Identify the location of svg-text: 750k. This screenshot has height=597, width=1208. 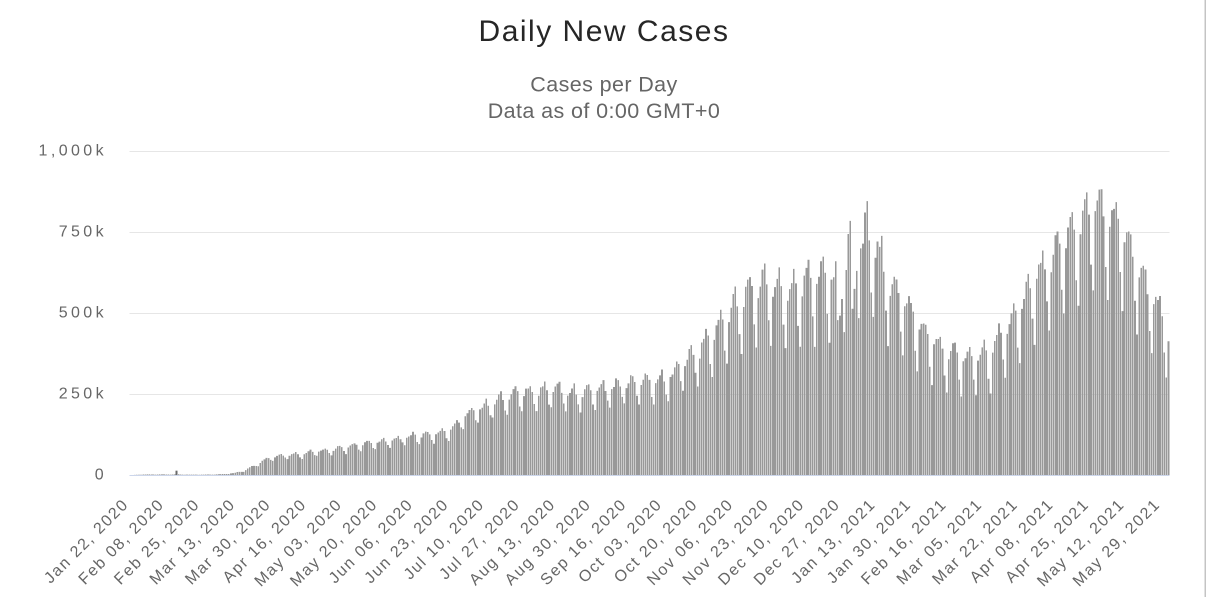
(83, 231).